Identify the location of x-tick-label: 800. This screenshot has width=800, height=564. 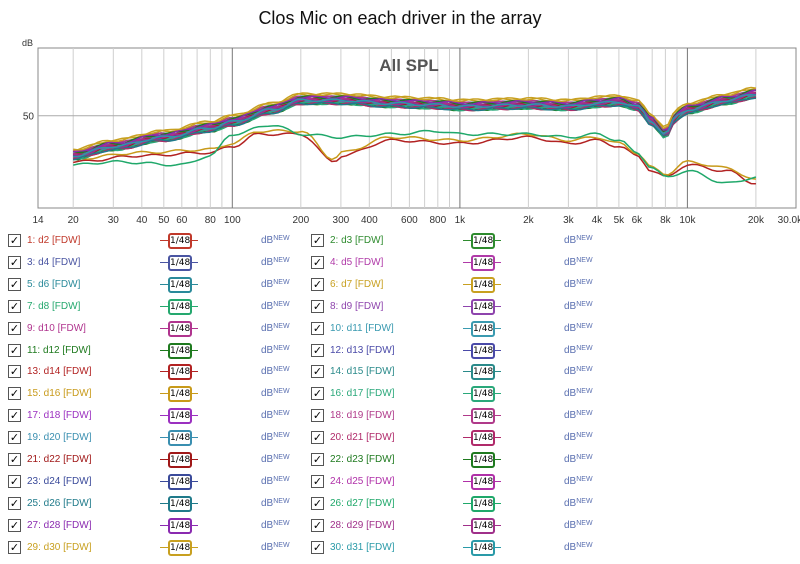
(437, 220).